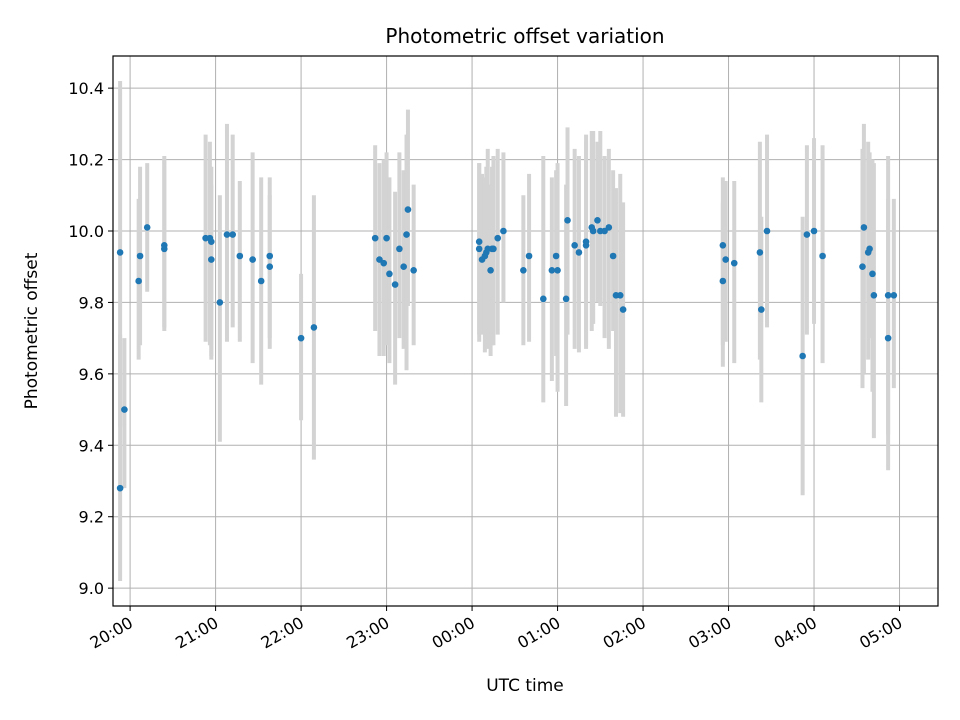 The width and height of the screenshot is (960, 720). Describe the element at coordinates (86, 88) in the screenshot. I see `y-tick-label: 10.4` at that location.